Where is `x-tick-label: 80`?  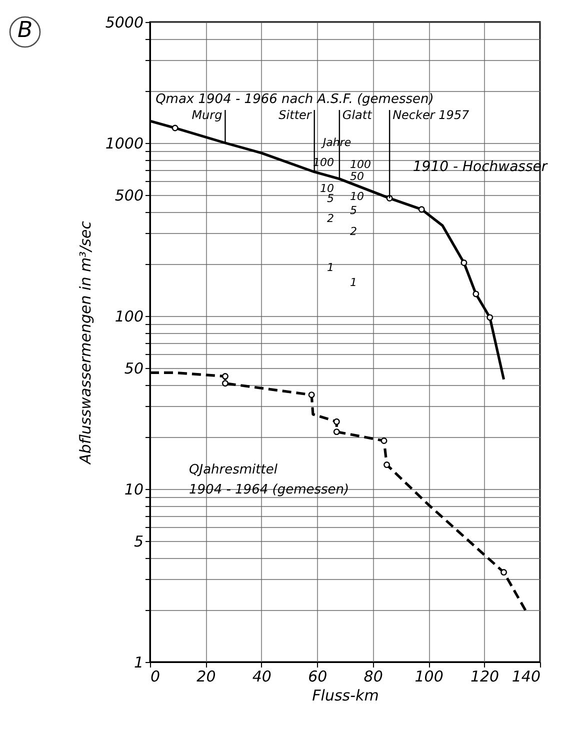 x-tick-label: 80 is located at coordinates (373, 677).